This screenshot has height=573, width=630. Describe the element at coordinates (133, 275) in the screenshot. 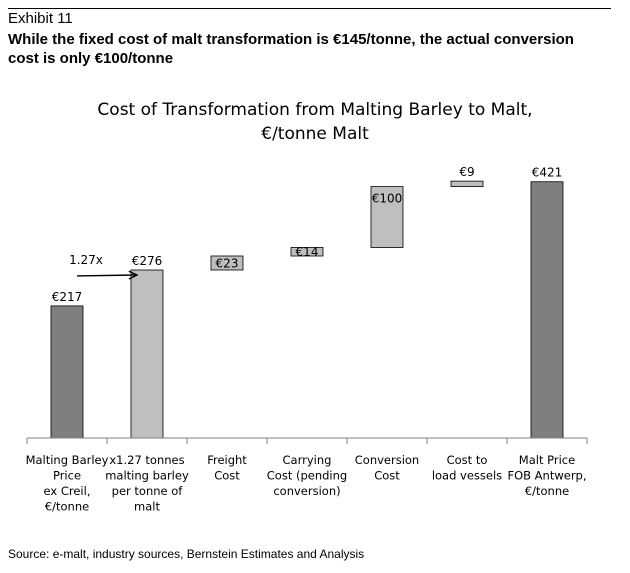

I see `arrowhead` at that location.